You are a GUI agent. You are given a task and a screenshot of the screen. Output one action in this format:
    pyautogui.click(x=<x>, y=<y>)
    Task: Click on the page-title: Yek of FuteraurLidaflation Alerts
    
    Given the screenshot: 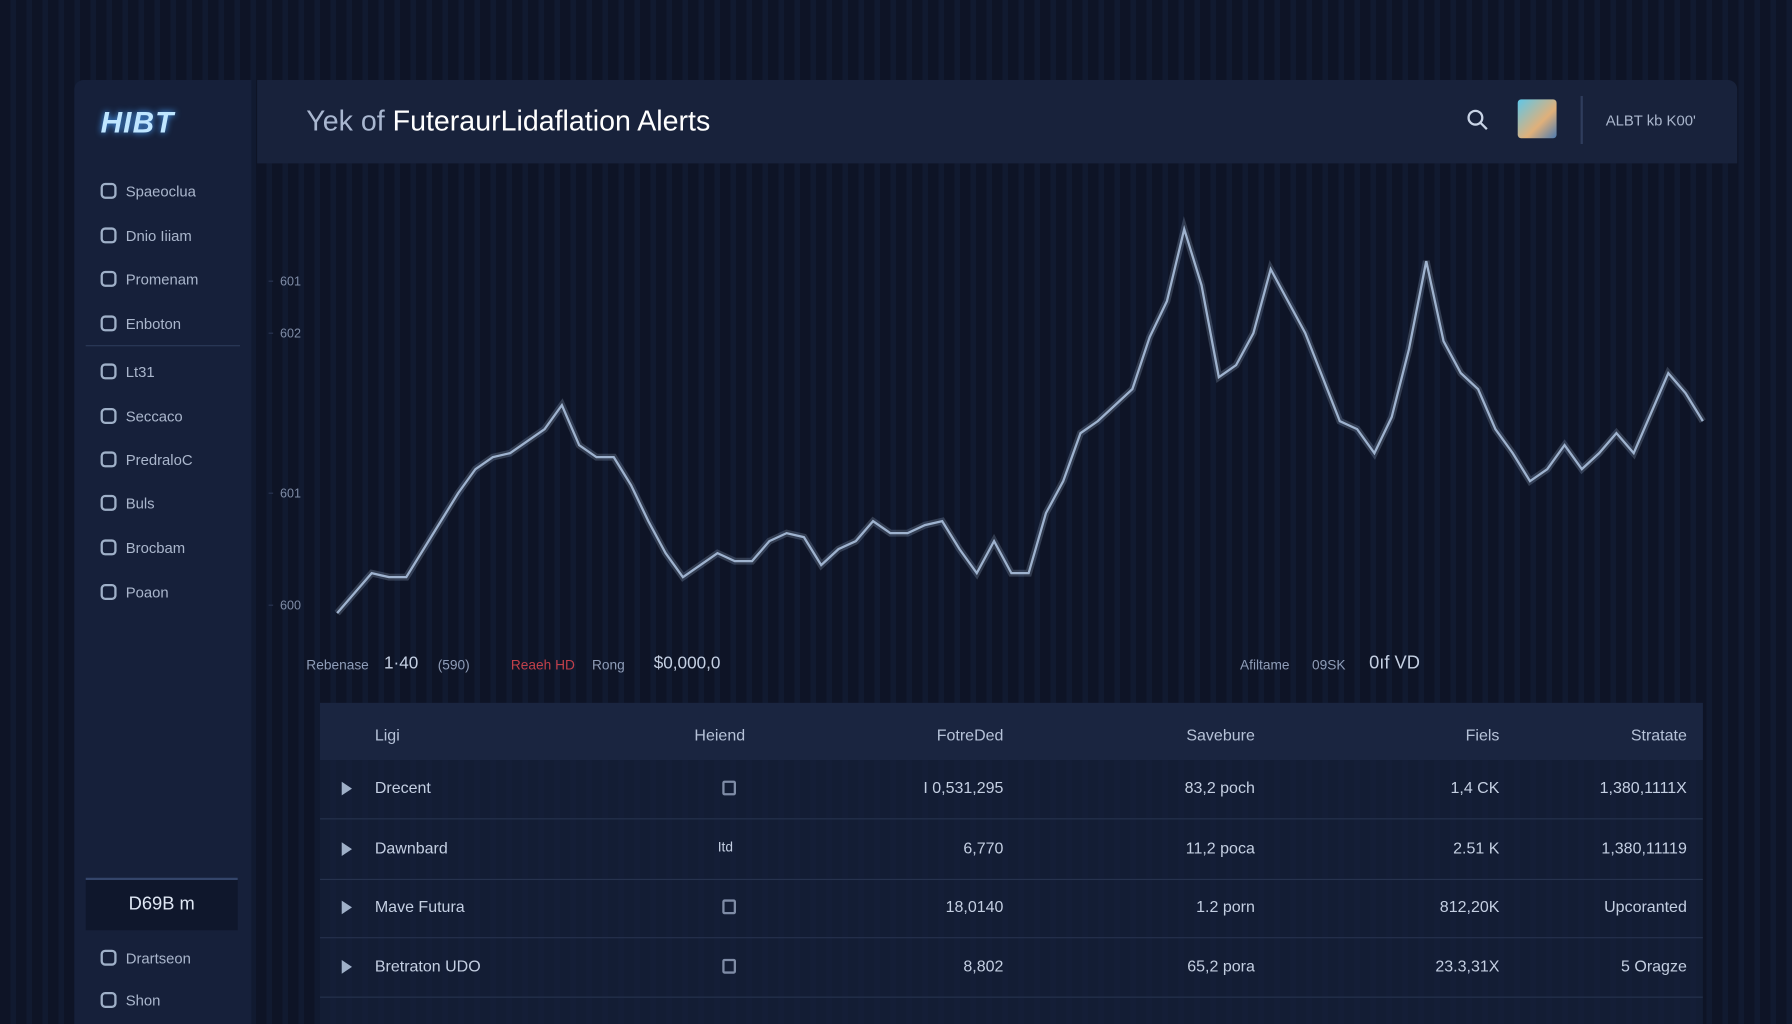 What is the action you would take?
    pyautogui.click(x=508, y=121)
    